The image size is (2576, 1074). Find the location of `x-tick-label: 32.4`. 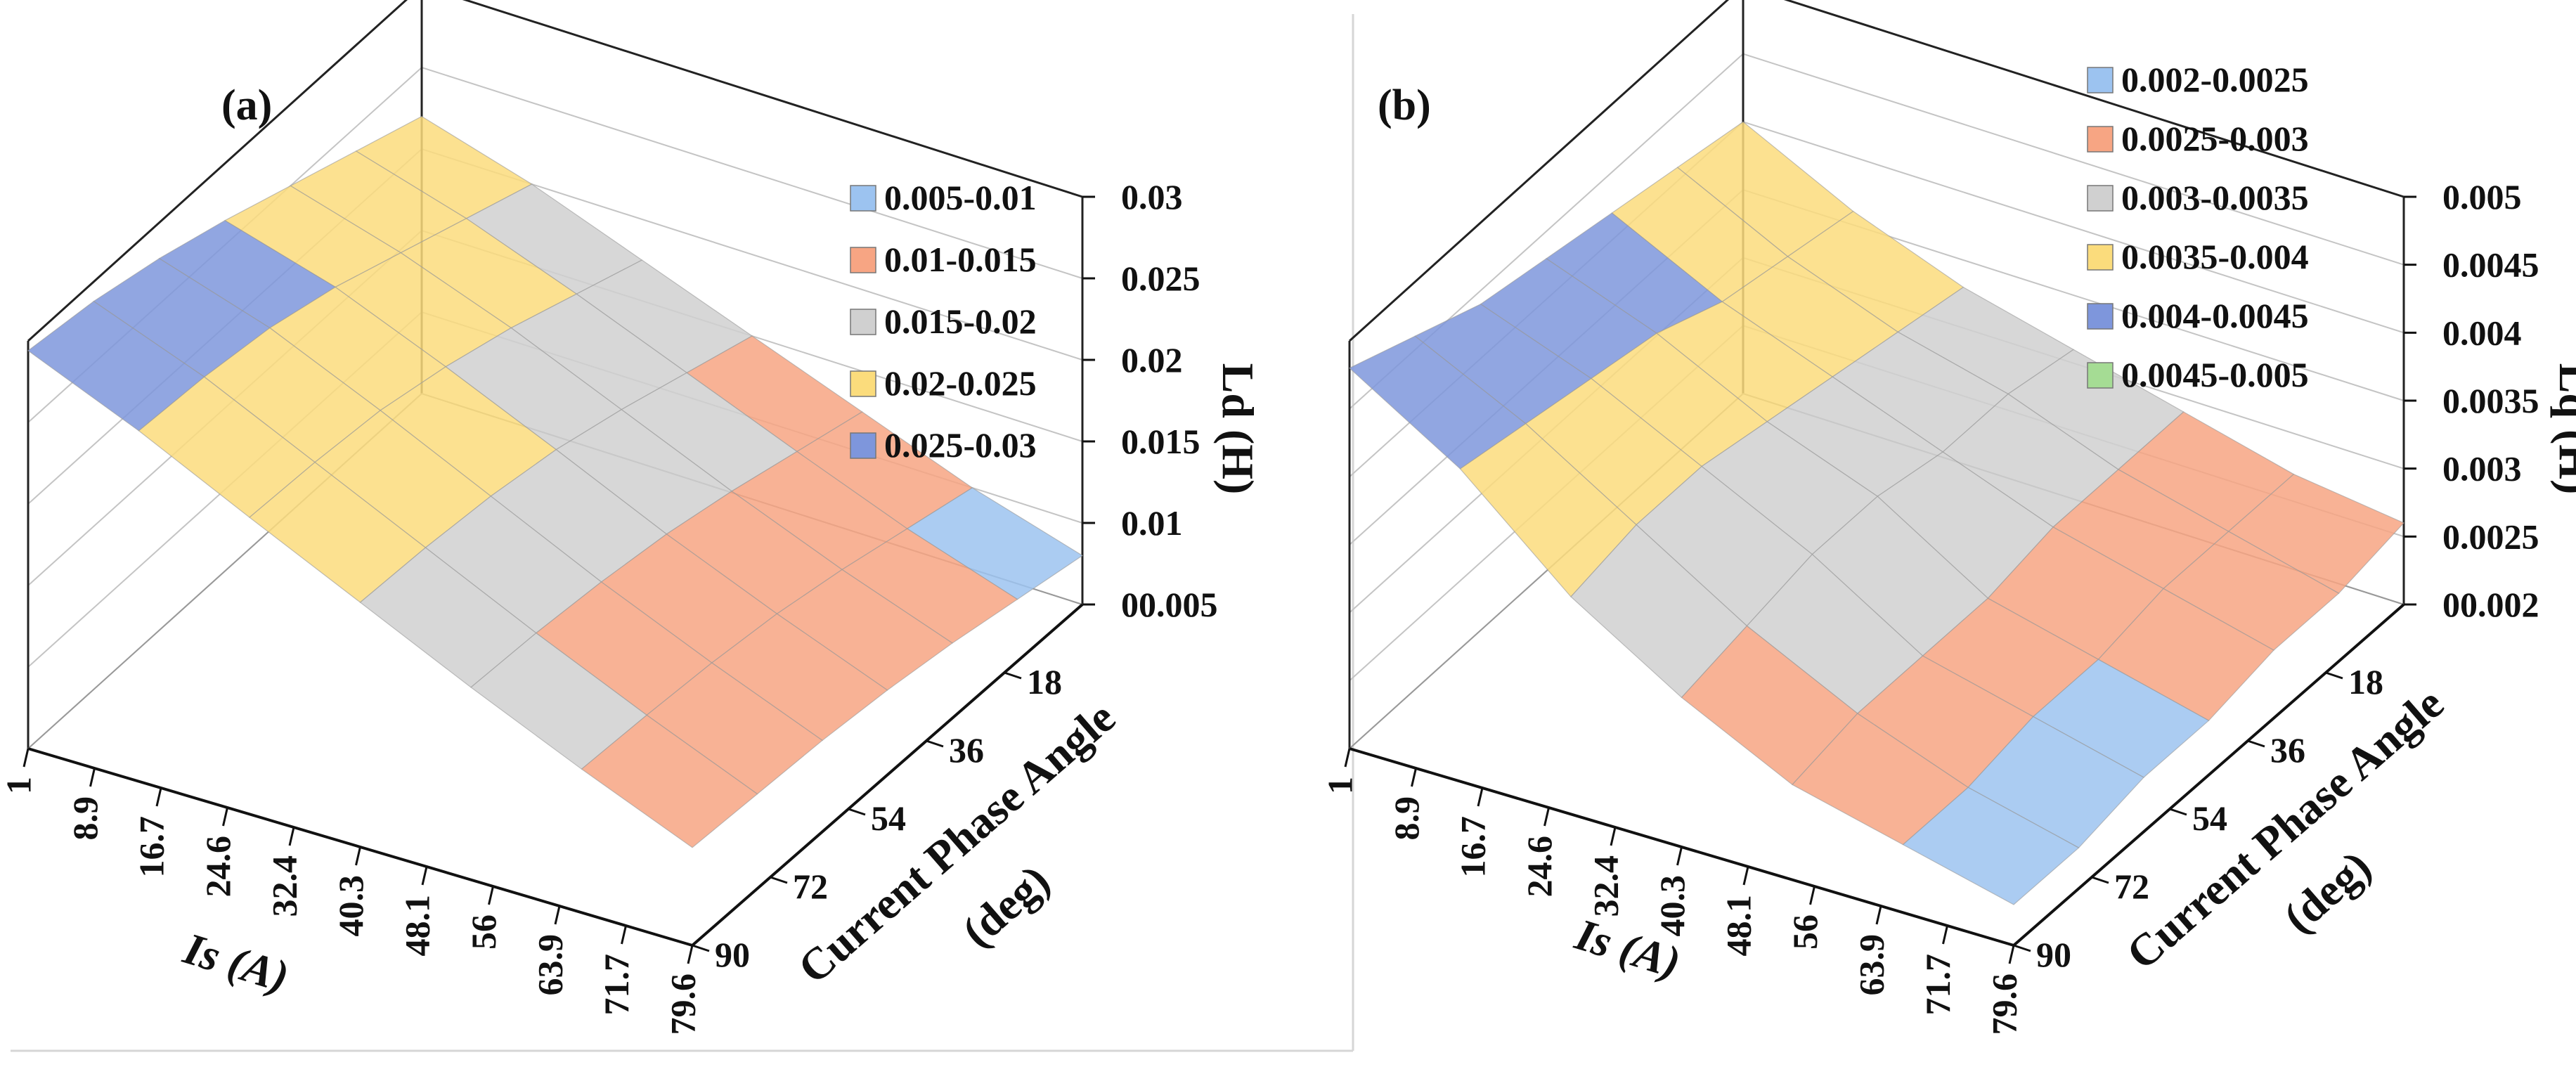

x-tick-label: 32.4 is located at coordinates (1606, 886).